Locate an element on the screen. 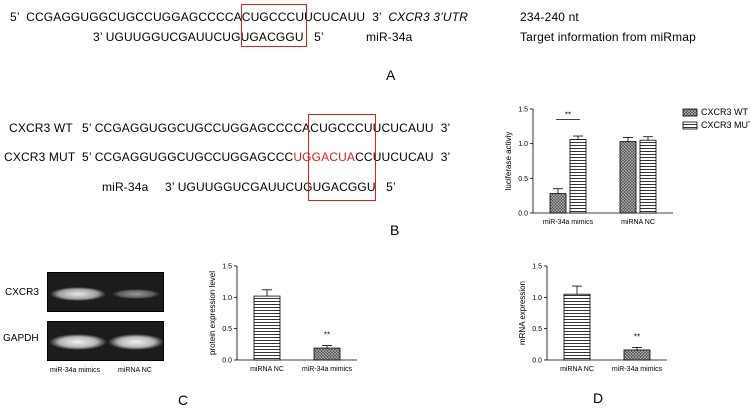 The width and height of the screenshot is (750, 412). blot-cxcr3 is located at coordinates (105, 292).